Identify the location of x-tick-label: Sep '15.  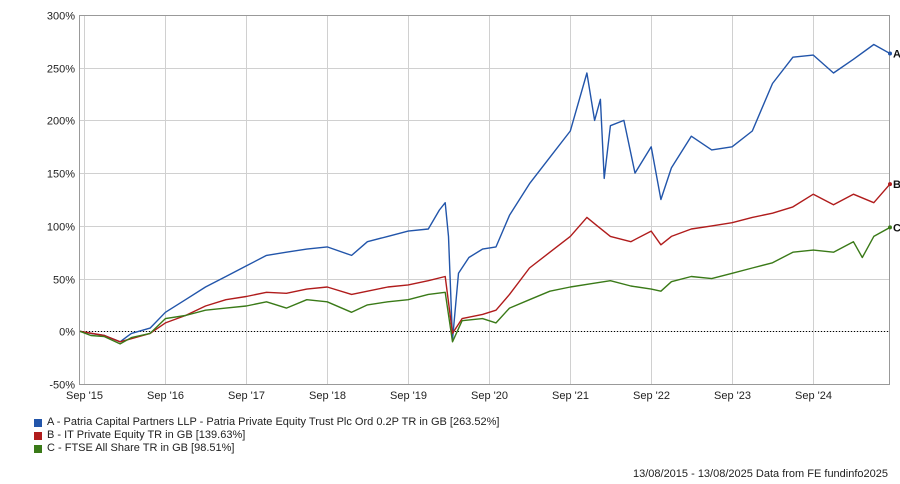
(84, 396).